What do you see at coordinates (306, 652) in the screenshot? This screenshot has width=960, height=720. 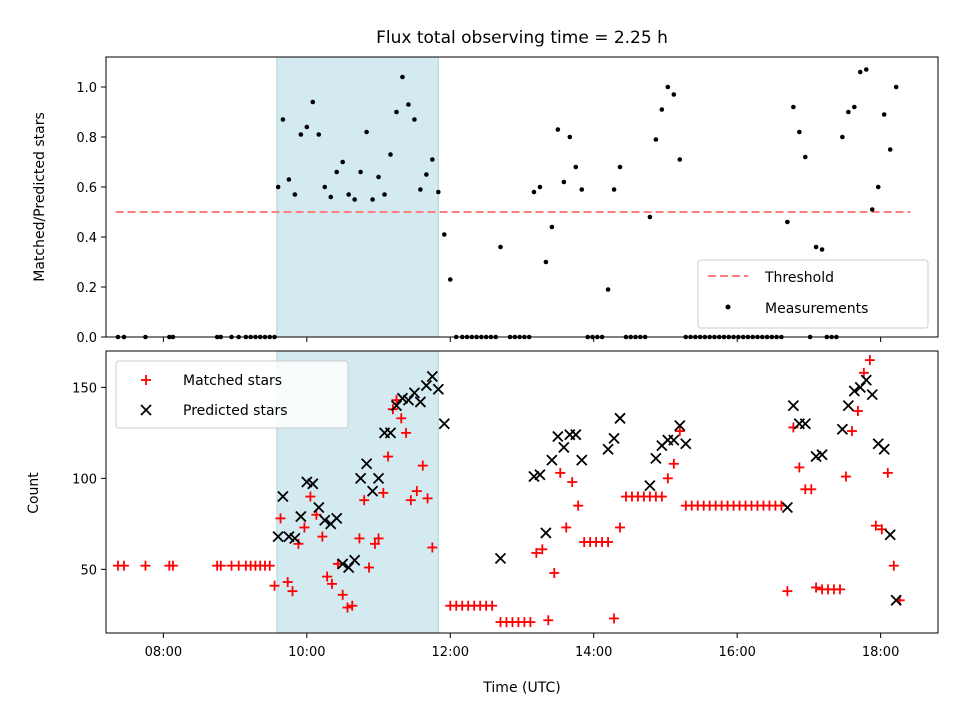 I see `bottom-x-tick-label: 10:00` at bounding box center [306, 652].